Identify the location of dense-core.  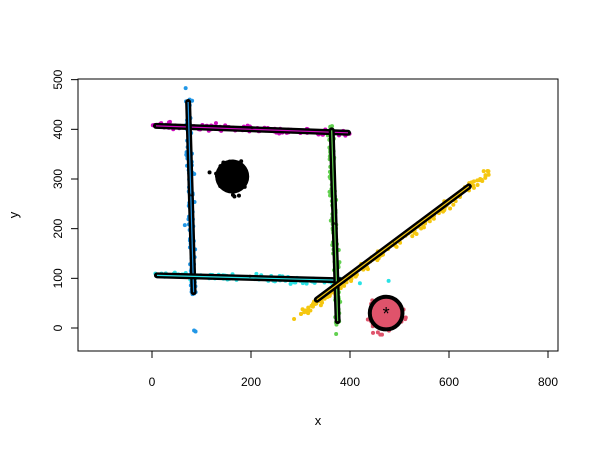
(232, 176).